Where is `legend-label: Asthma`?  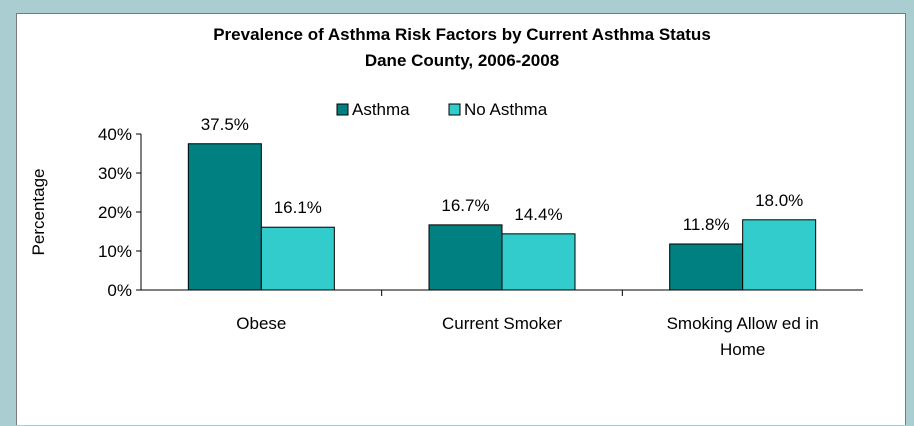 legend-label: Asthma is located at coordinates (381, 109).